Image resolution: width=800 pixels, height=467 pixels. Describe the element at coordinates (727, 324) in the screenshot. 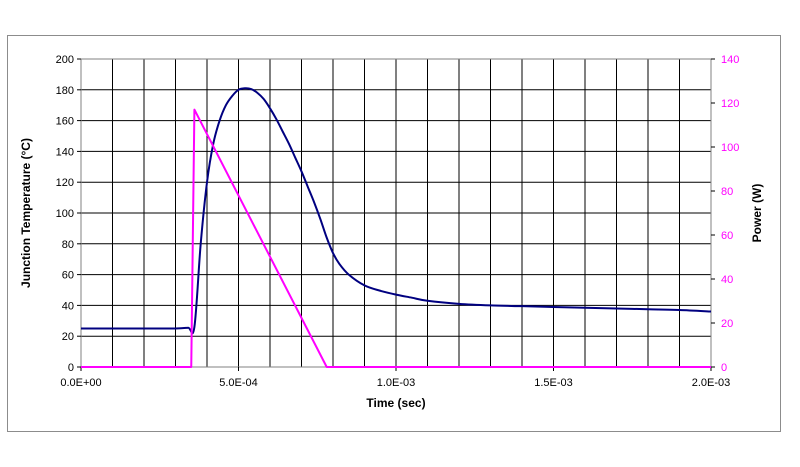

I see `y2-tick-label: 20` at that location.